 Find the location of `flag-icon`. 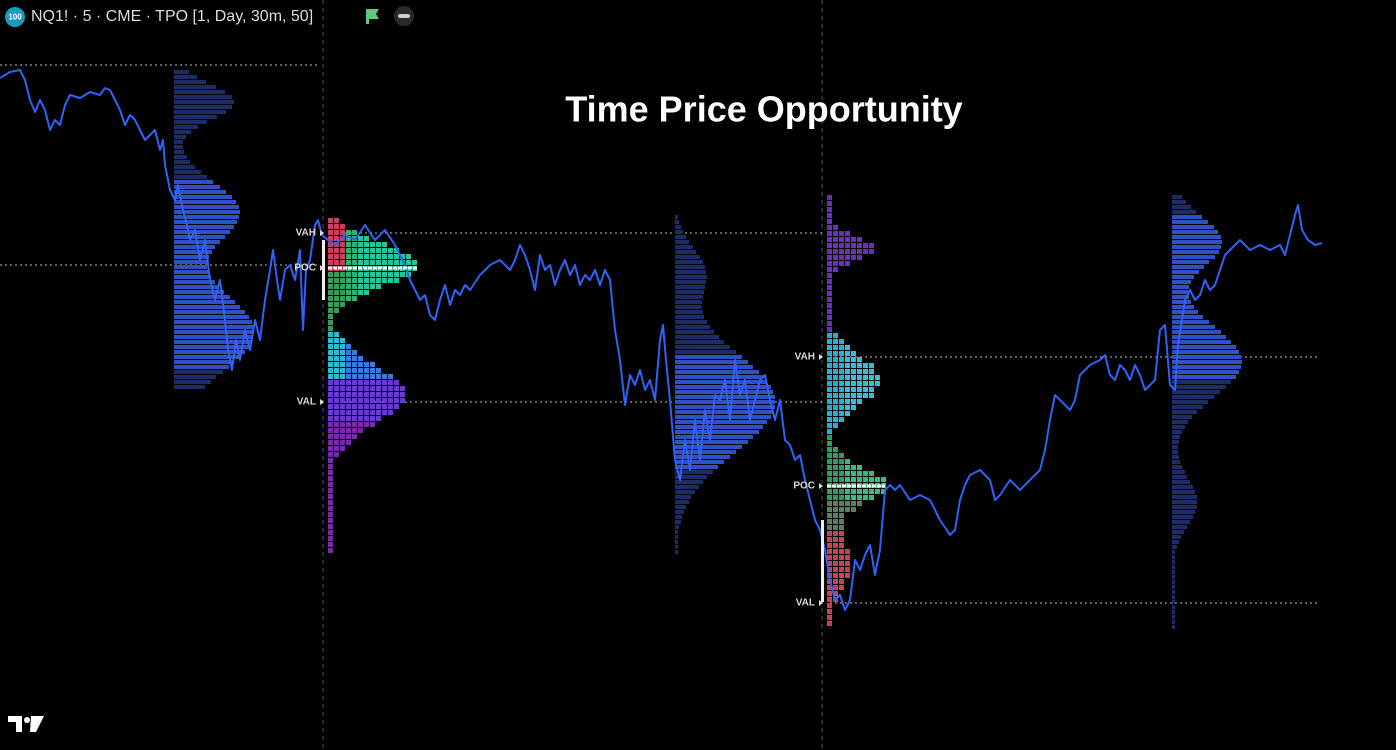

flag-icon is located at coordinates (372, 16).